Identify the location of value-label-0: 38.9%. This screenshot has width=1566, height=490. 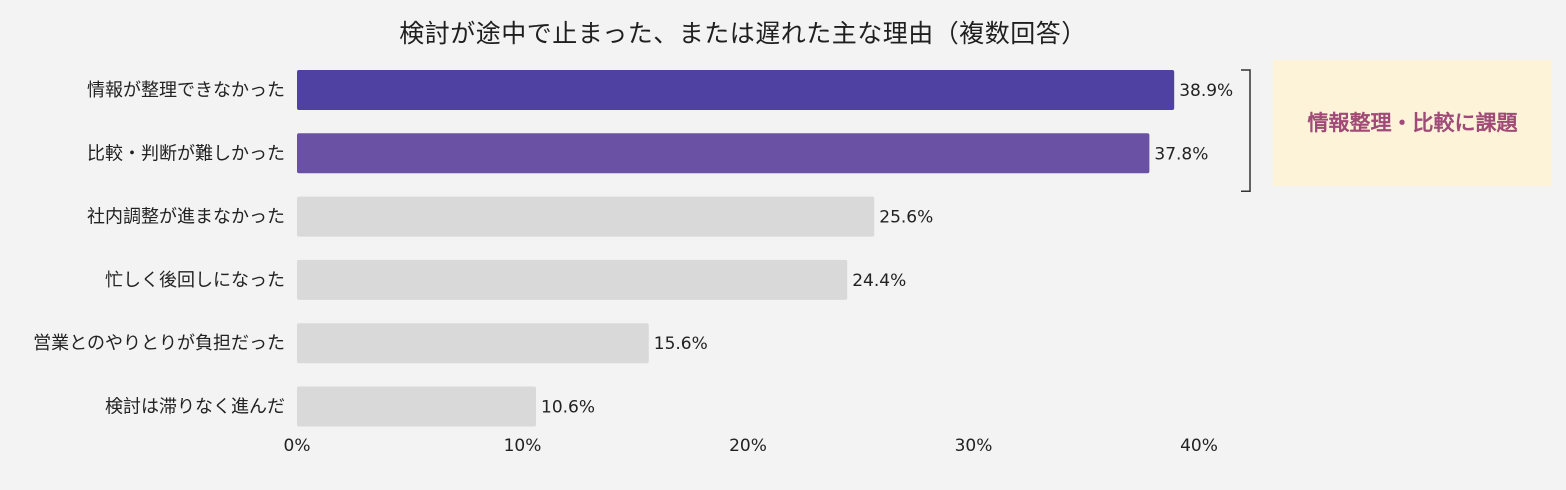
(1206, 91).